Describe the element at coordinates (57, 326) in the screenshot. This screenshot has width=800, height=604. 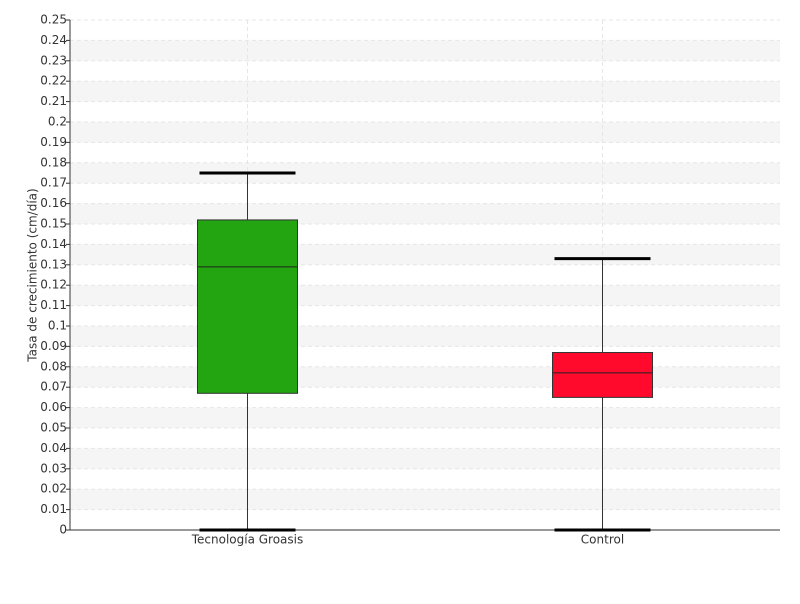
I see `y-tick-label: 0.1` at that location.